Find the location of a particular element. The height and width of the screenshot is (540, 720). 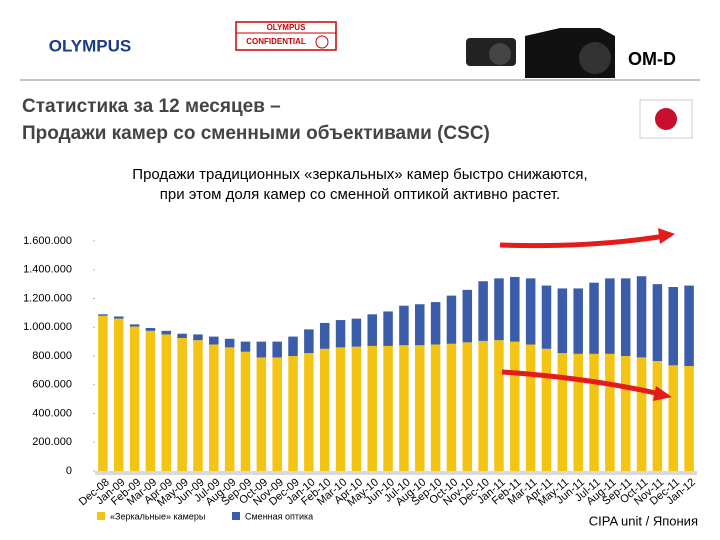

cameras is located at coordinates (540, 53).